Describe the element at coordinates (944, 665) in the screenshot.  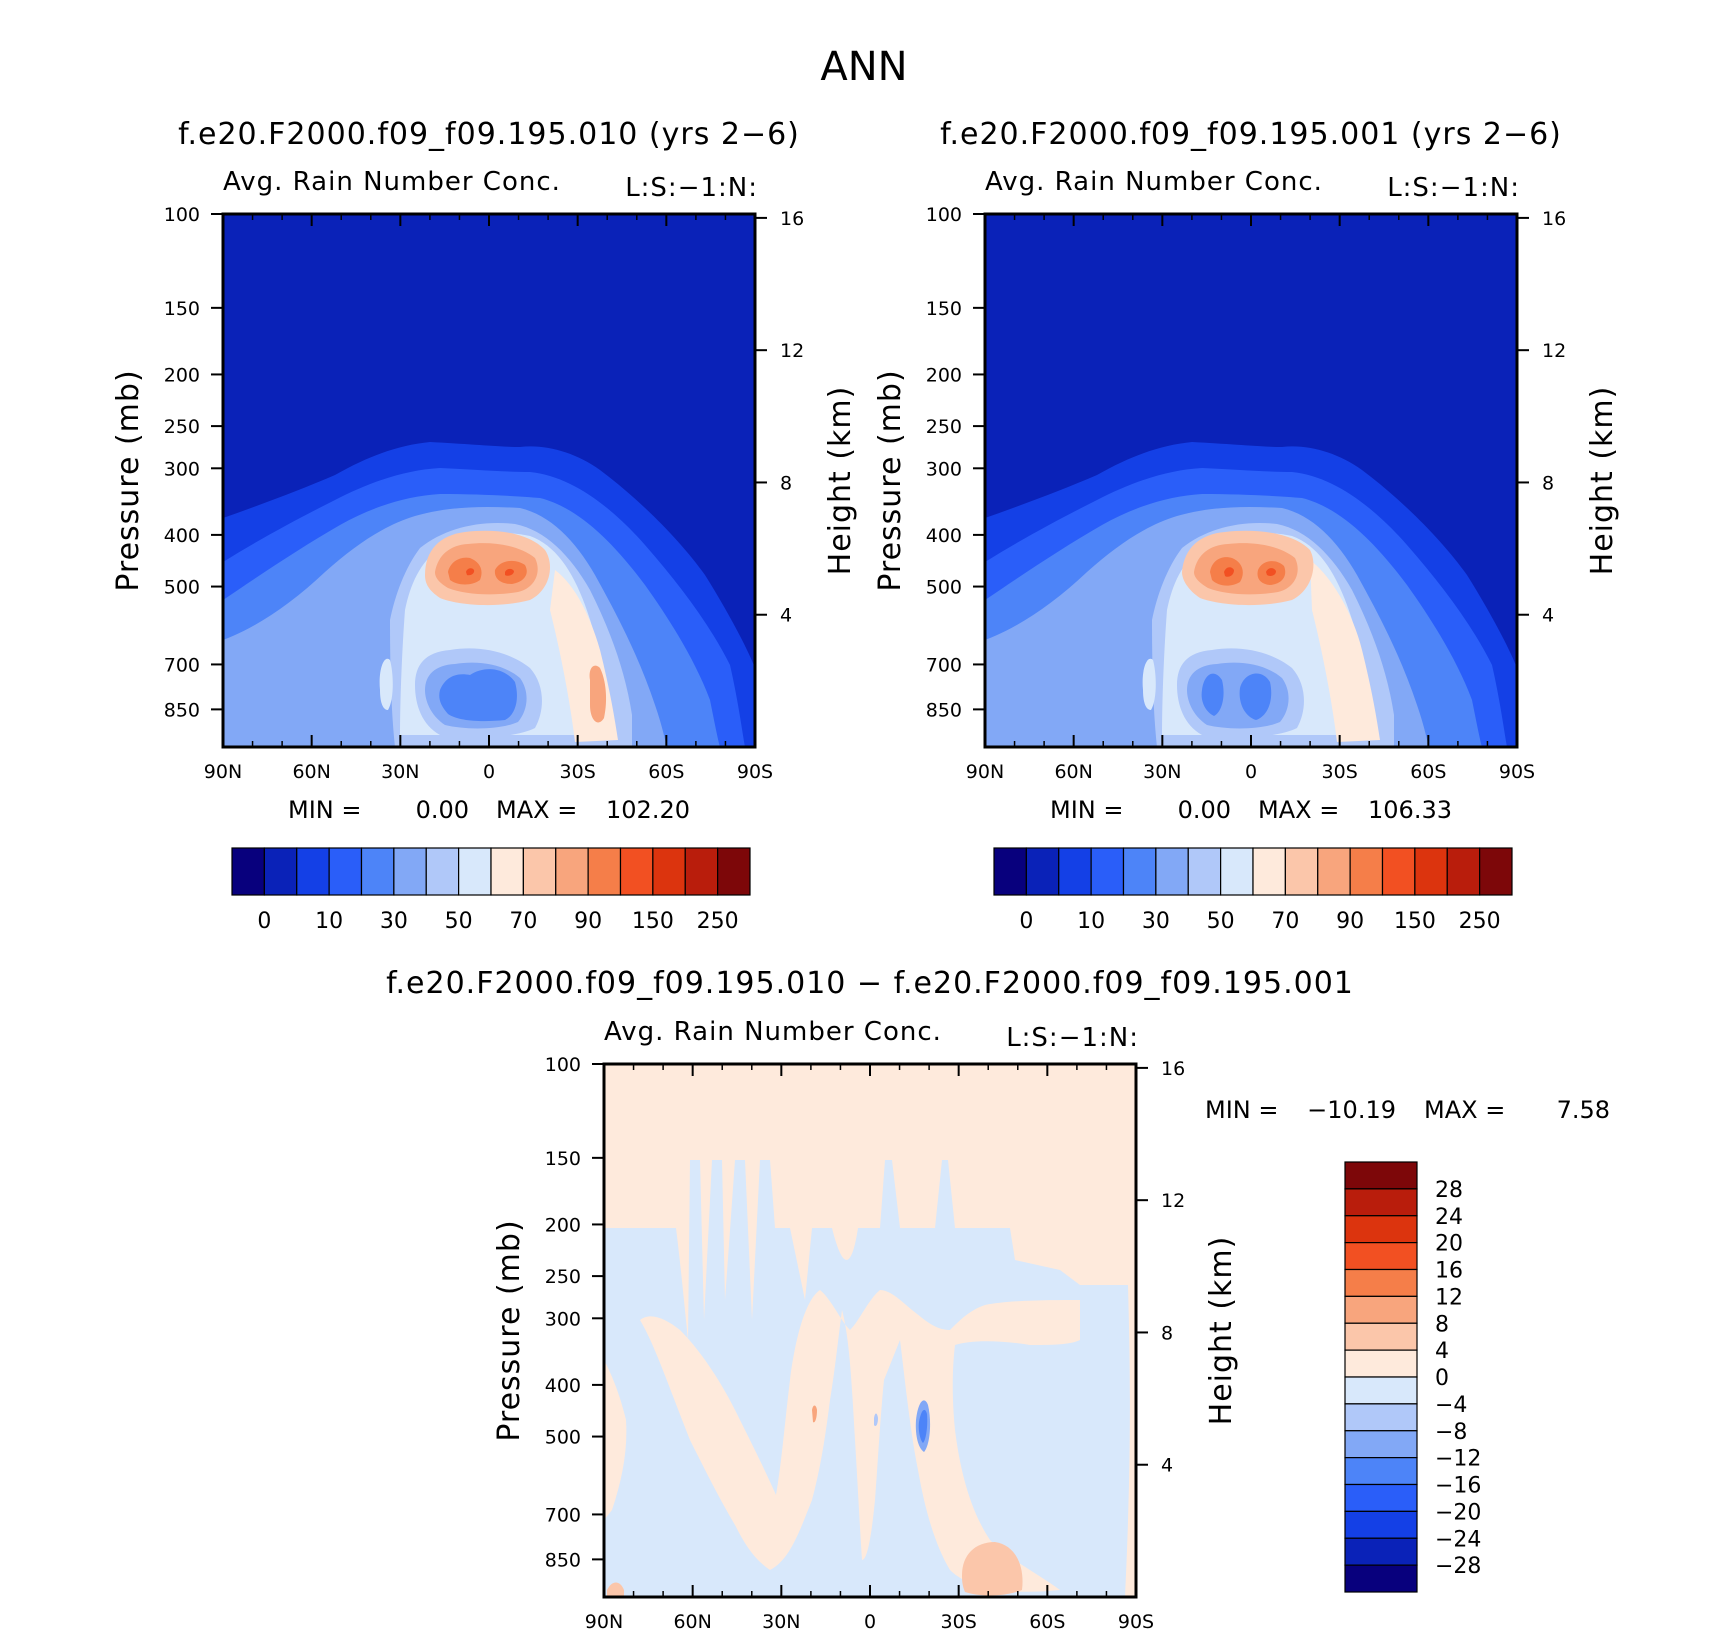
I see `pressure-tick-label: 700` at that location.